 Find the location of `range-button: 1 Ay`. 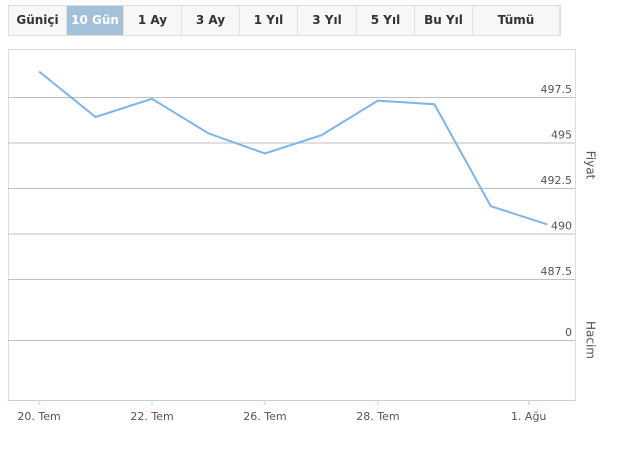

range-button: 1 Ay is located at coordinates (153, 20).